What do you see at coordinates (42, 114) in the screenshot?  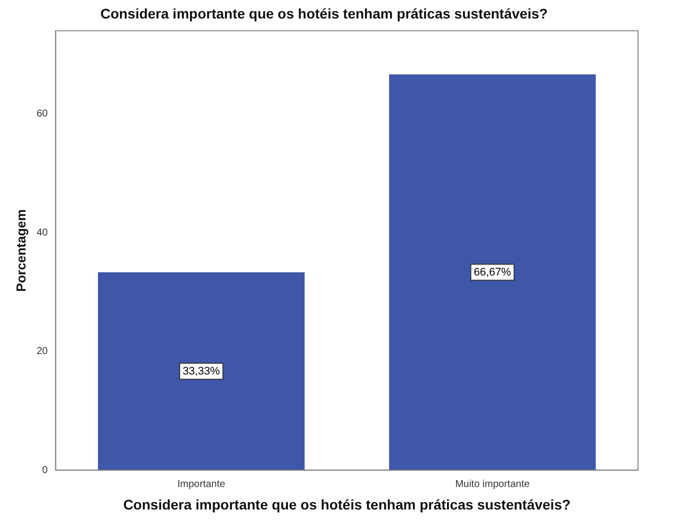 I see `y-tick-label: 60` at bounding box center [42, 114].